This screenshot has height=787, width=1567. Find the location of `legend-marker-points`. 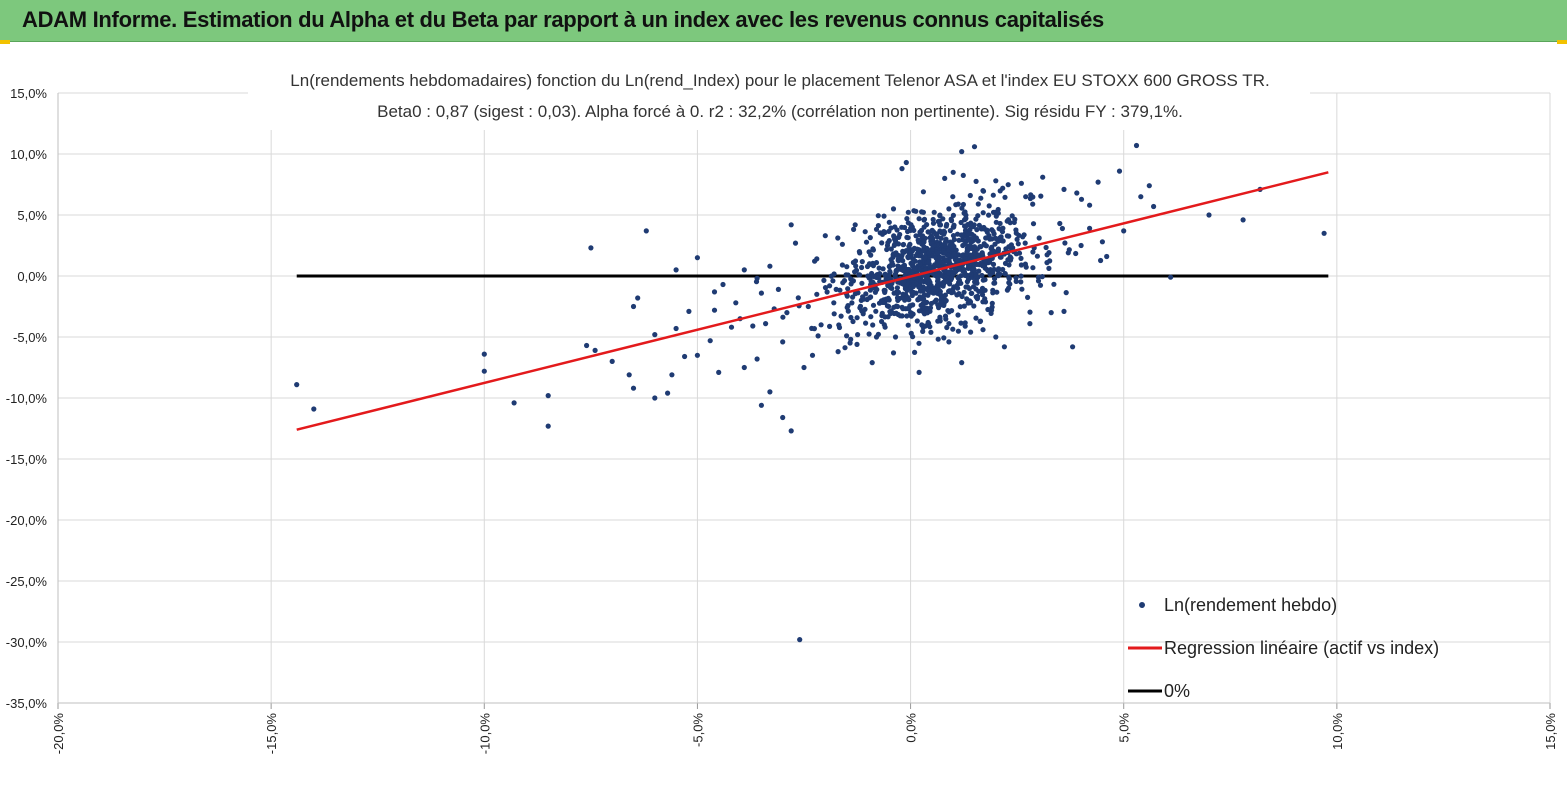

legend-marker-points is located at coordinates (1142, 605).